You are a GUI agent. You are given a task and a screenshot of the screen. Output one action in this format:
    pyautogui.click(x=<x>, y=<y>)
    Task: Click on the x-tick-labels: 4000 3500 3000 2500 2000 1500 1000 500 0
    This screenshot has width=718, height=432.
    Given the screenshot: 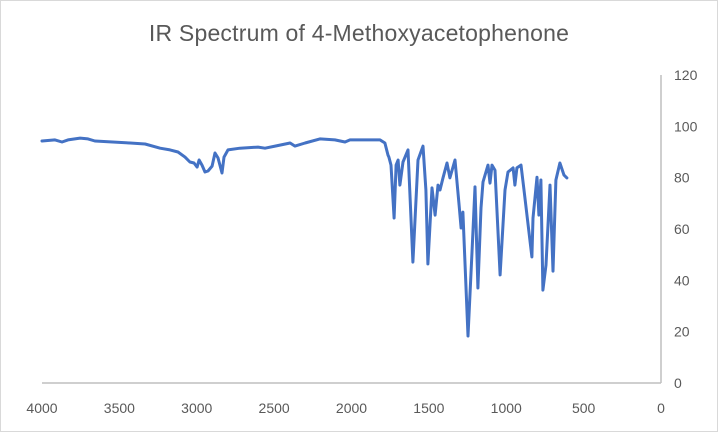 What is the action you would take?
    pyautogui.click(x=345, y=408)
    